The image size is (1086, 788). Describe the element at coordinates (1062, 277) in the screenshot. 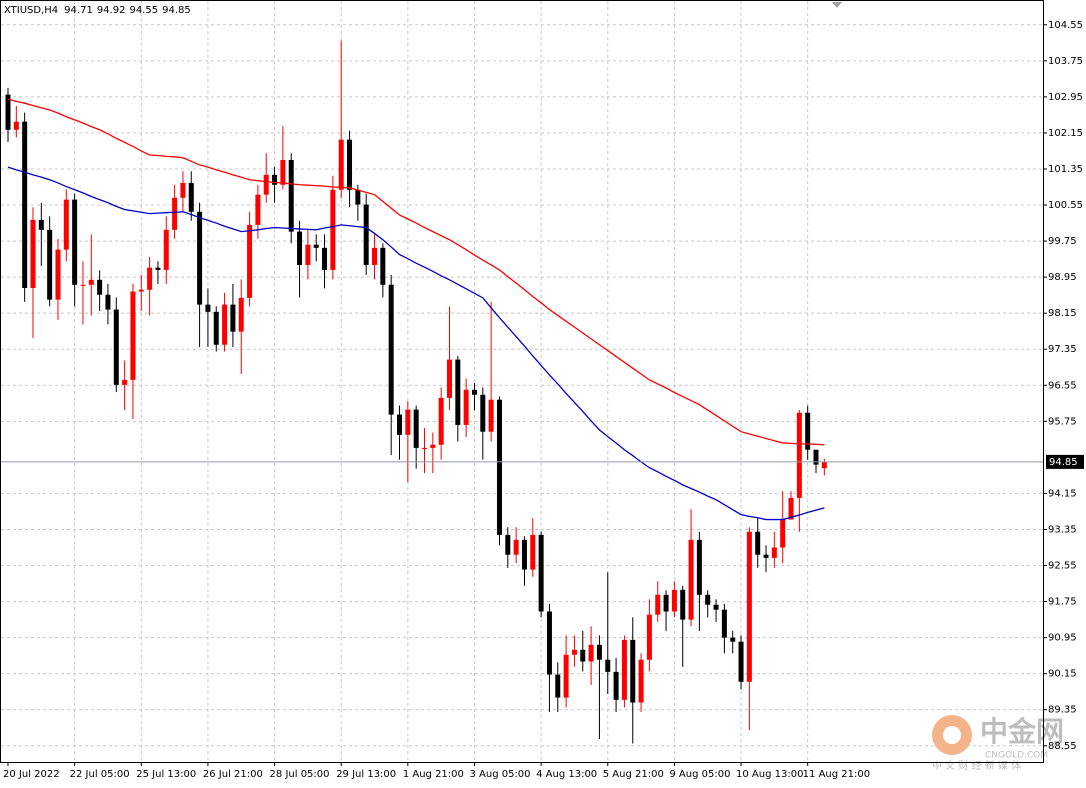

I see `y-tick-label: 98.95` at that location.